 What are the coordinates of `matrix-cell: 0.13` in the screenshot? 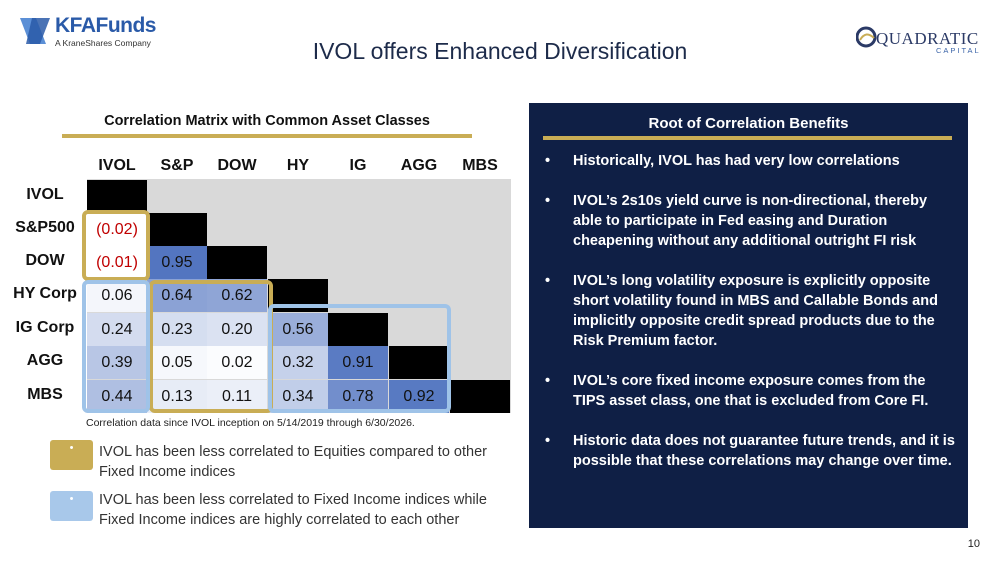 It's located at (177, 396).